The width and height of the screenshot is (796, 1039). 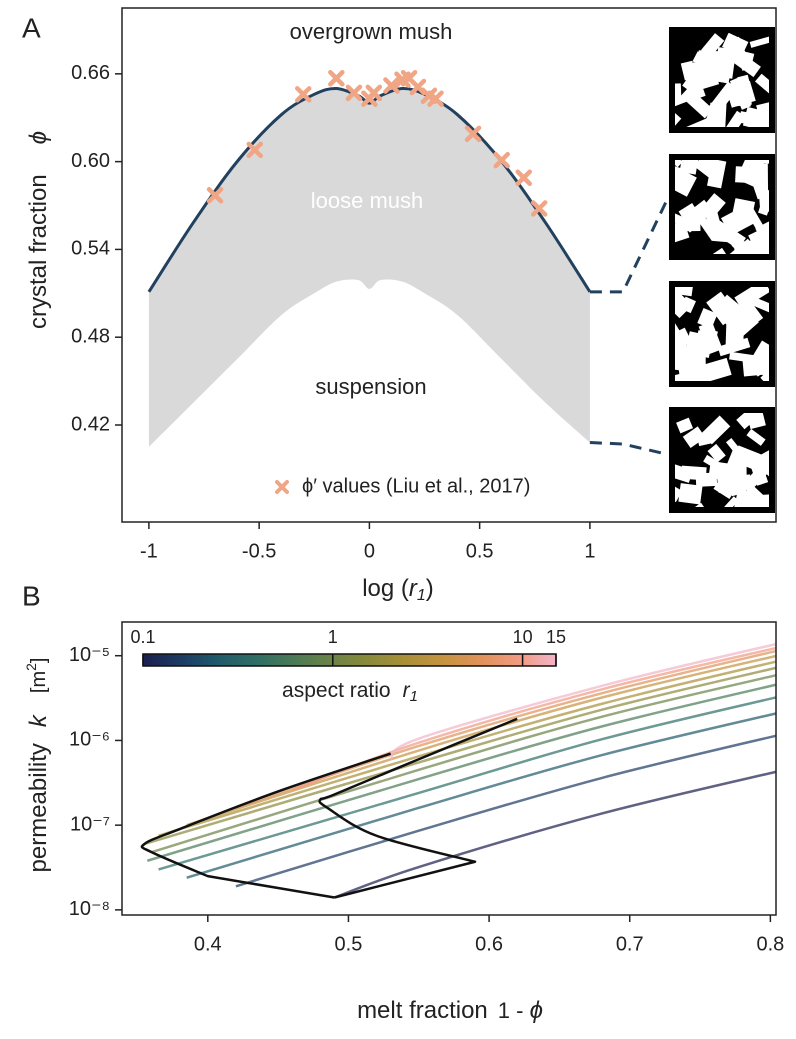 What do you see at coordinates (89, 909) in the screenshot?
I see `y-tick-label: 10⁻⁸` at bounding box center [89, 909].